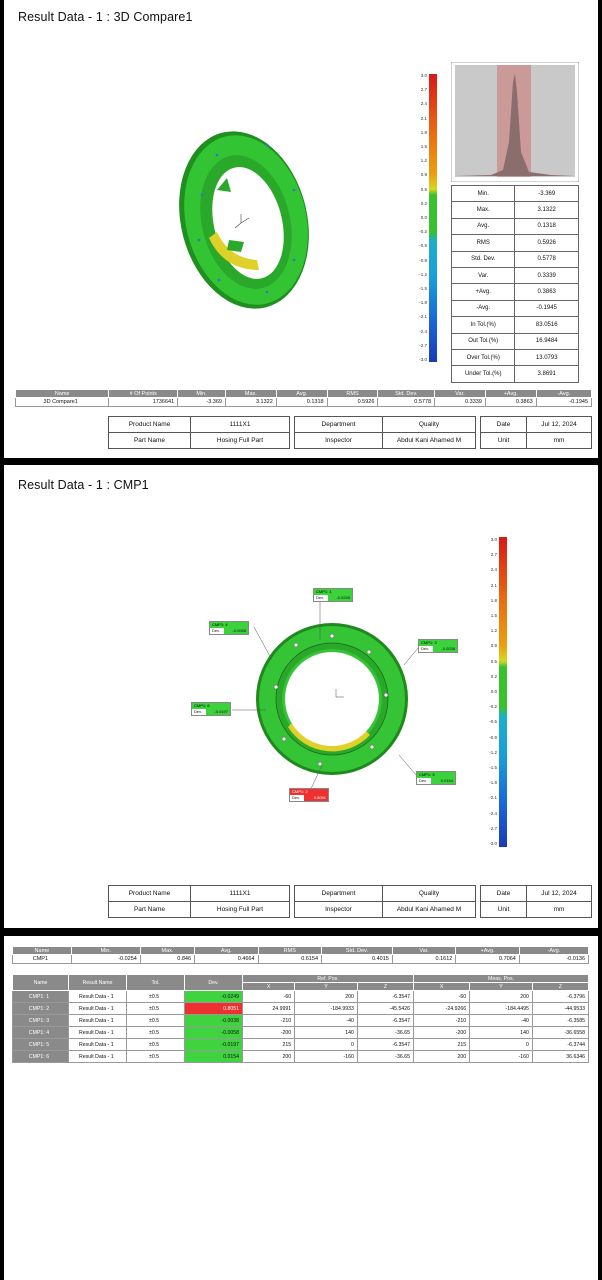 This screenshot has height=1280, width=602. What do you see at coordinates (423, 104) in the screenshot?
I see `scale-tick-label: 2.4` at bounding box center [423, 104].